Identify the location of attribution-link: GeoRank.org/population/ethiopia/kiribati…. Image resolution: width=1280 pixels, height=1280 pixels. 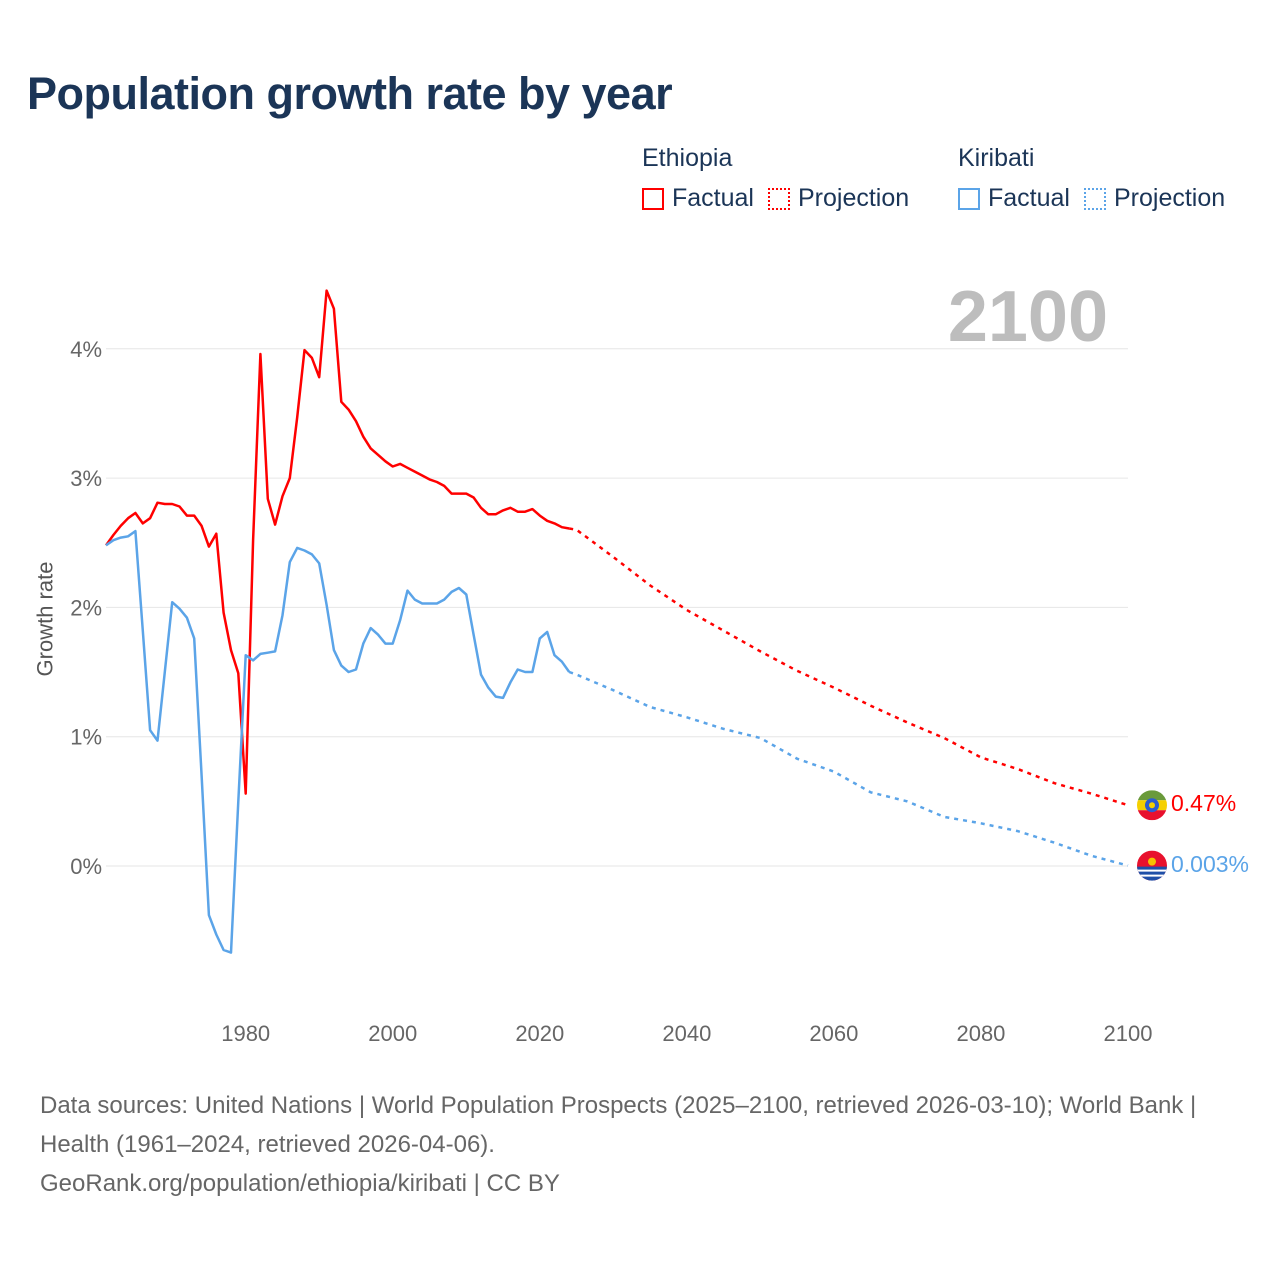
(300, 1183).